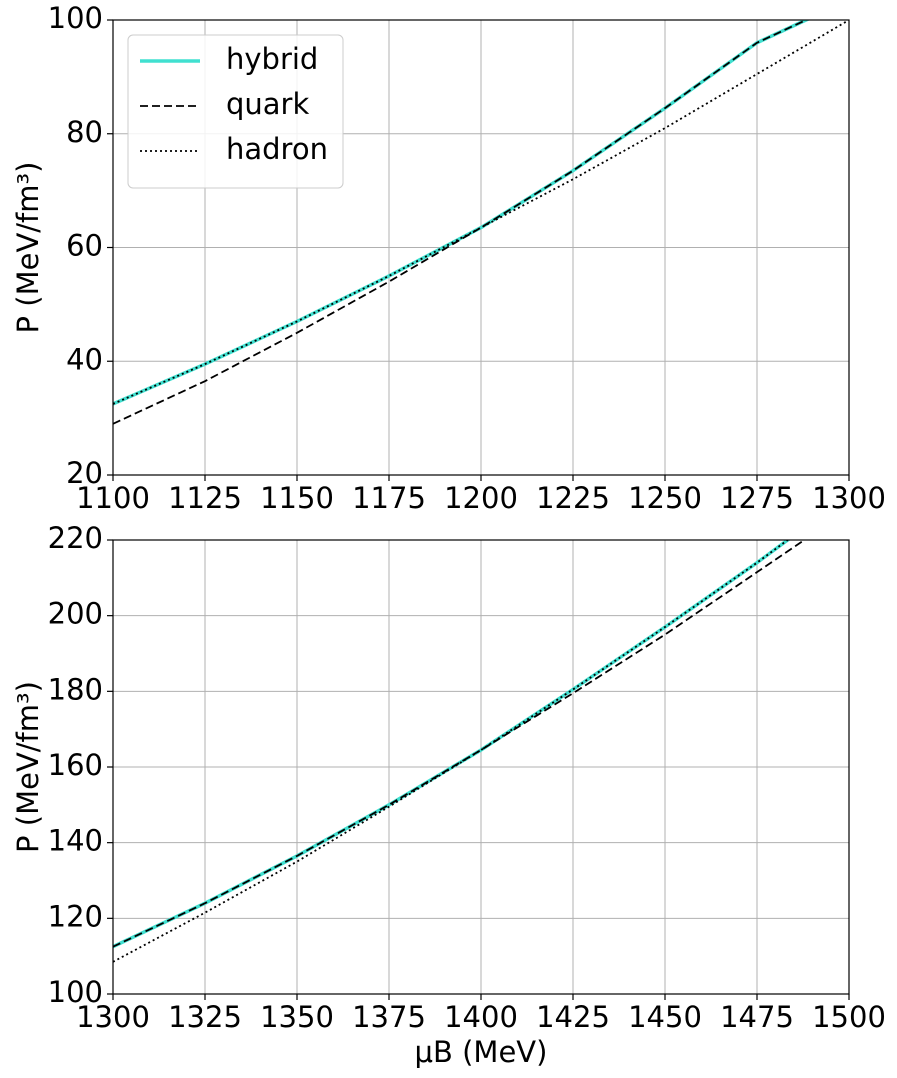 The height and width of the screenshot is (1078, 897). I want to click on x-tick-label: 1325, so click(205, 1017).